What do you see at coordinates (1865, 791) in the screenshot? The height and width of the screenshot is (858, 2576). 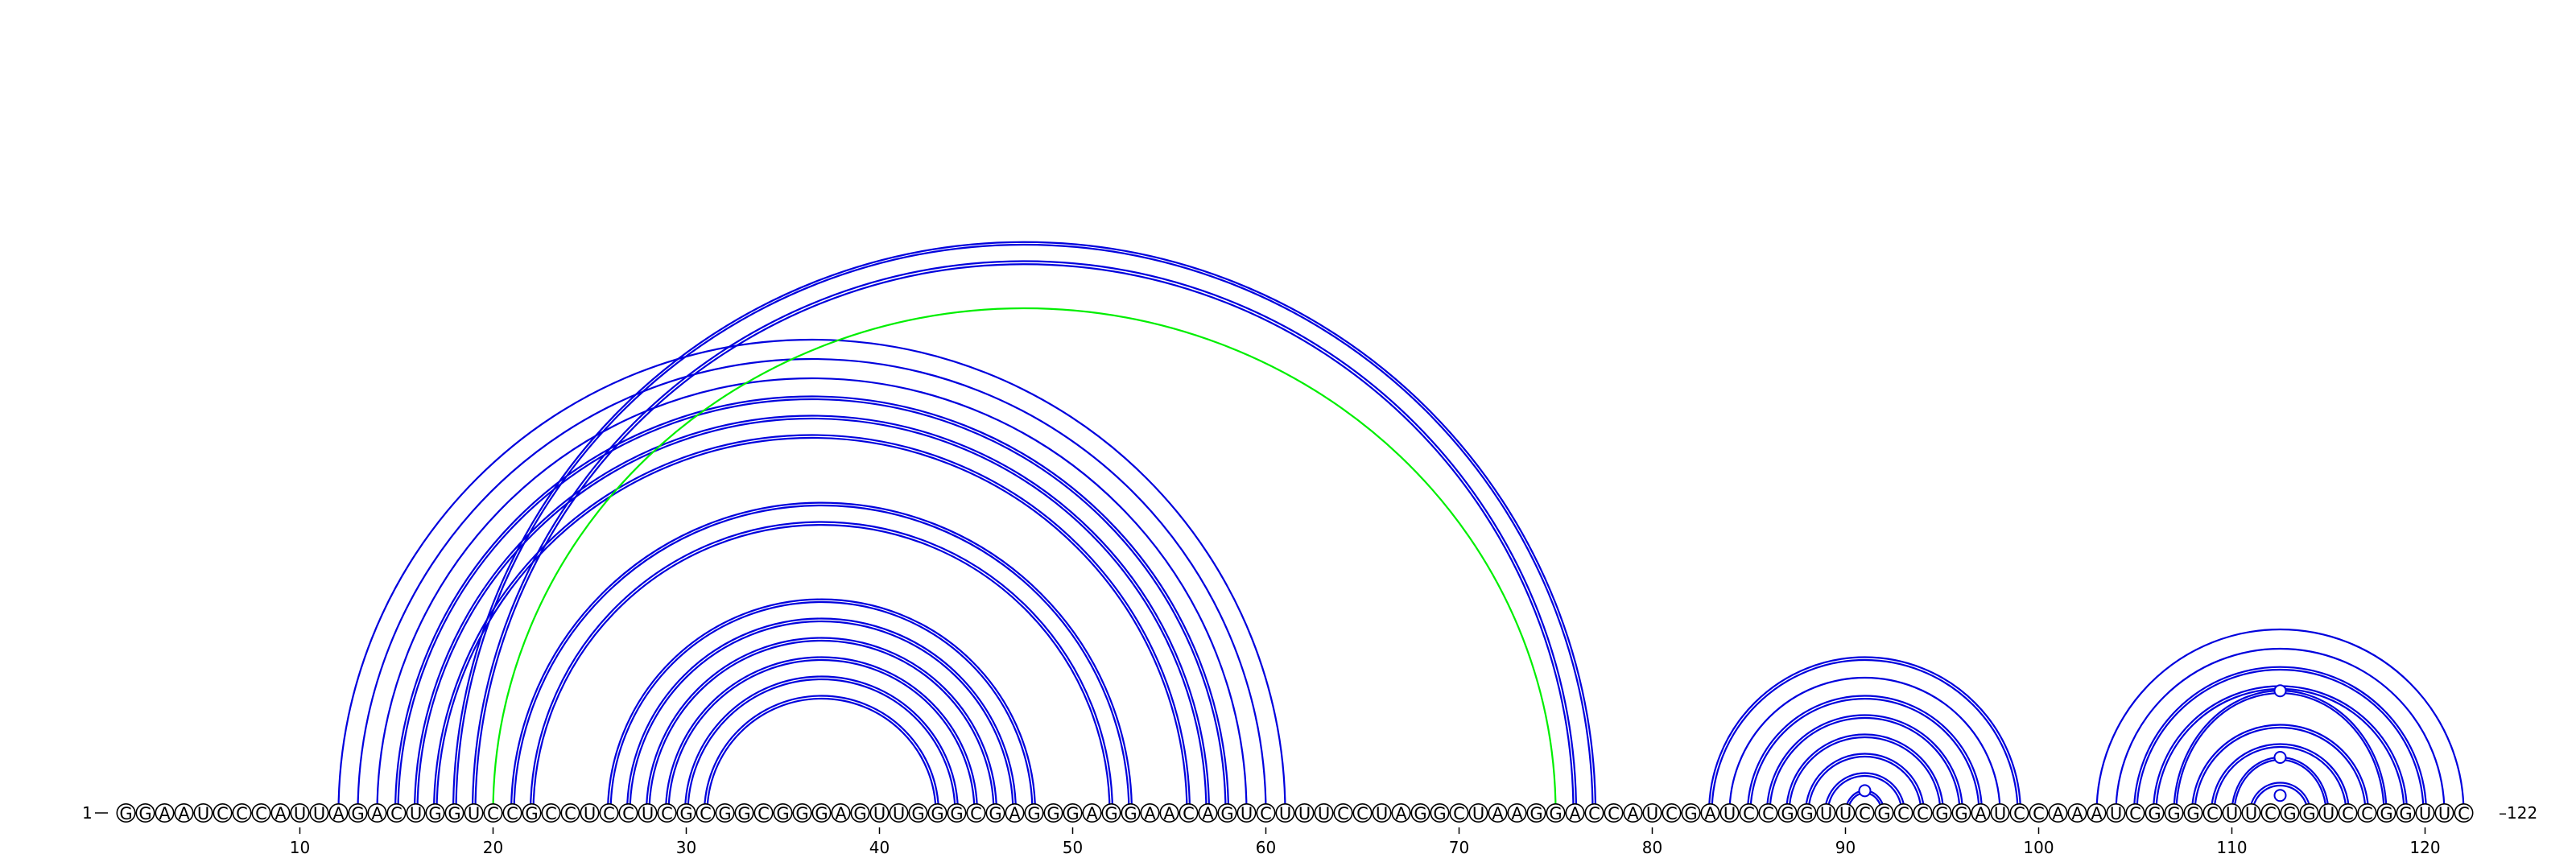 I see `wobble-pair-marker` at bounding box center [1865, 791].